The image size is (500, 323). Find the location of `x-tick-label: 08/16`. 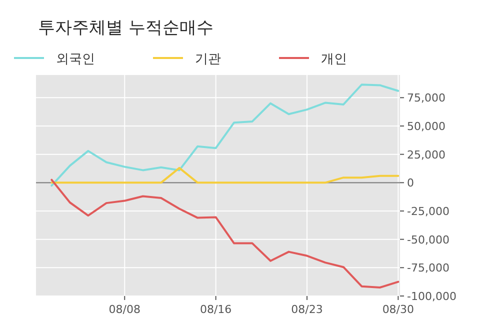

x-tick-label: 08/16 is located at coordinates (216, 309).